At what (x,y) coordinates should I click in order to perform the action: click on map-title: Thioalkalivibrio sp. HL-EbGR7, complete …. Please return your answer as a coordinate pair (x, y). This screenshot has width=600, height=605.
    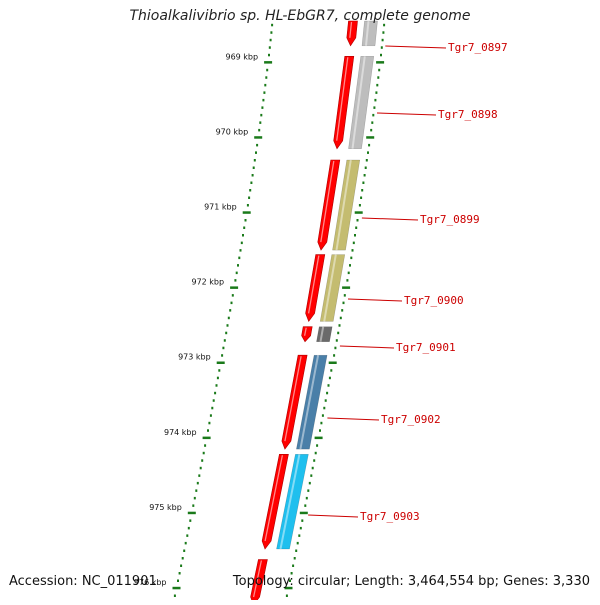
    Looking at the image, I should click on (300, 16).